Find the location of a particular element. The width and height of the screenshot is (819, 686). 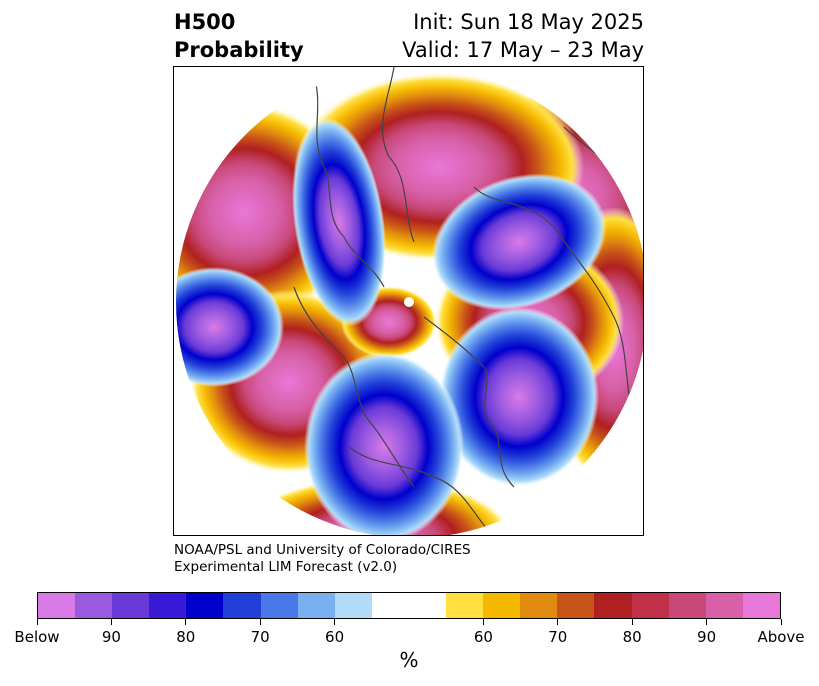

title-left: H500 Probability is located at coordinates (239, 36).